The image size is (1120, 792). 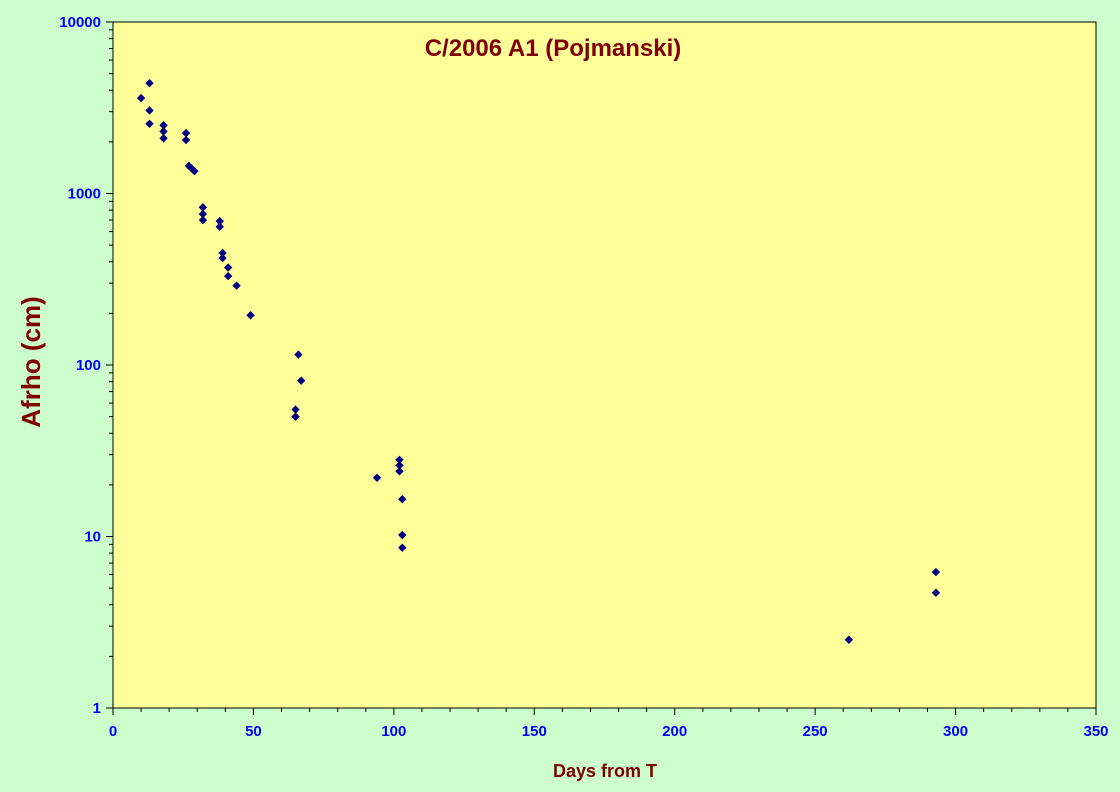 I want to click on x-axis-label: Days from T, so click(x=605, y=771).